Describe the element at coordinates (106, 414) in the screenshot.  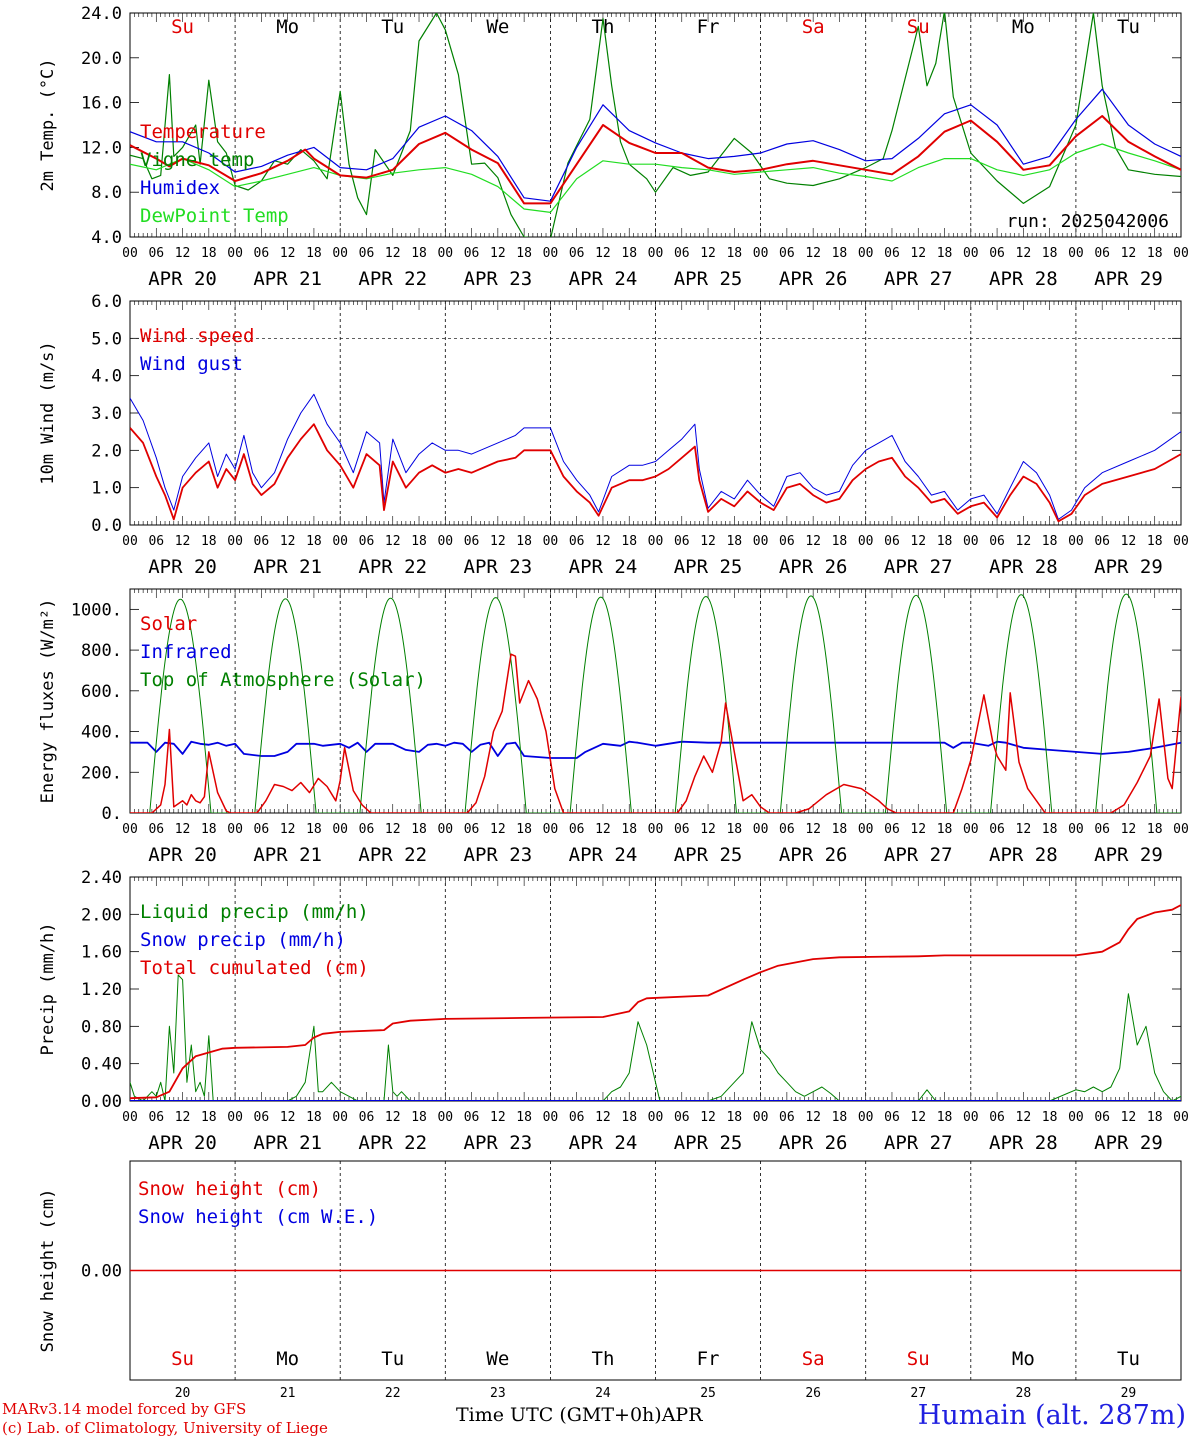
I see `y-tick-label: 3.0` at that location.